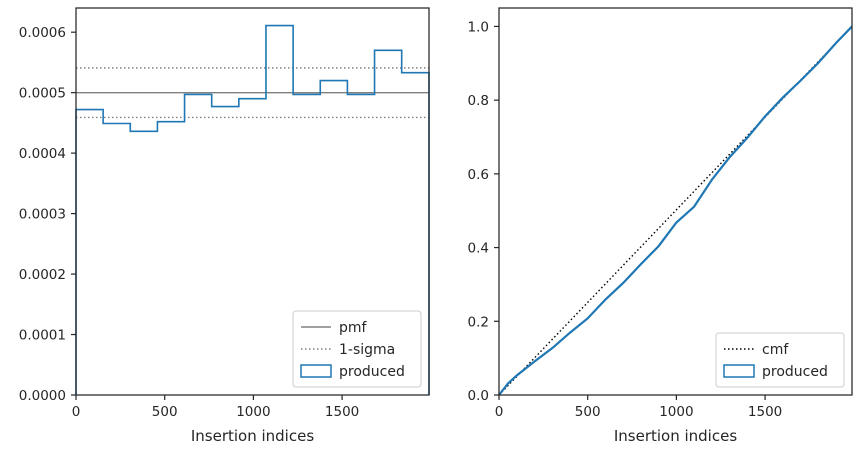 The image size is (861, 453). Describe the element at coordinates (675, 436) in the screenshot. I see `right-x-axis-label: Insertion indices` at that location.